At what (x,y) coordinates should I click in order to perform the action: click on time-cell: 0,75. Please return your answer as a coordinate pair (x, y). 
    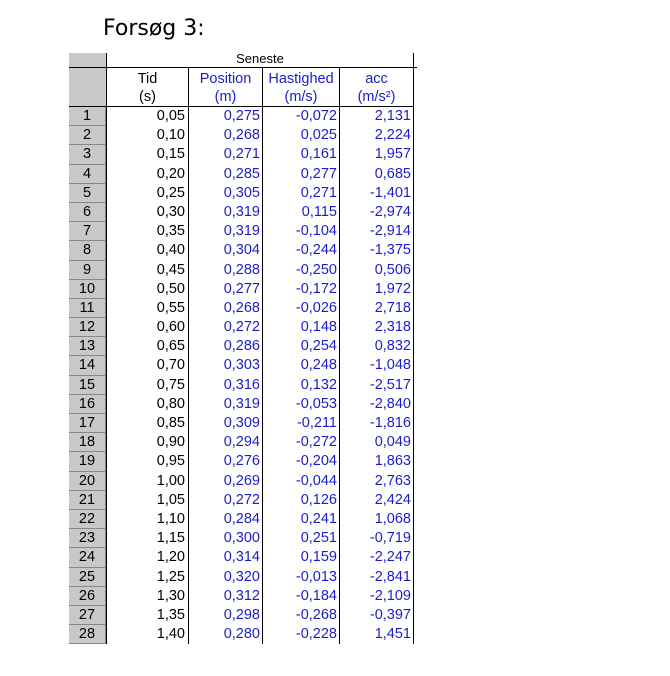
    Looking at the image, I should click on (147, 385).